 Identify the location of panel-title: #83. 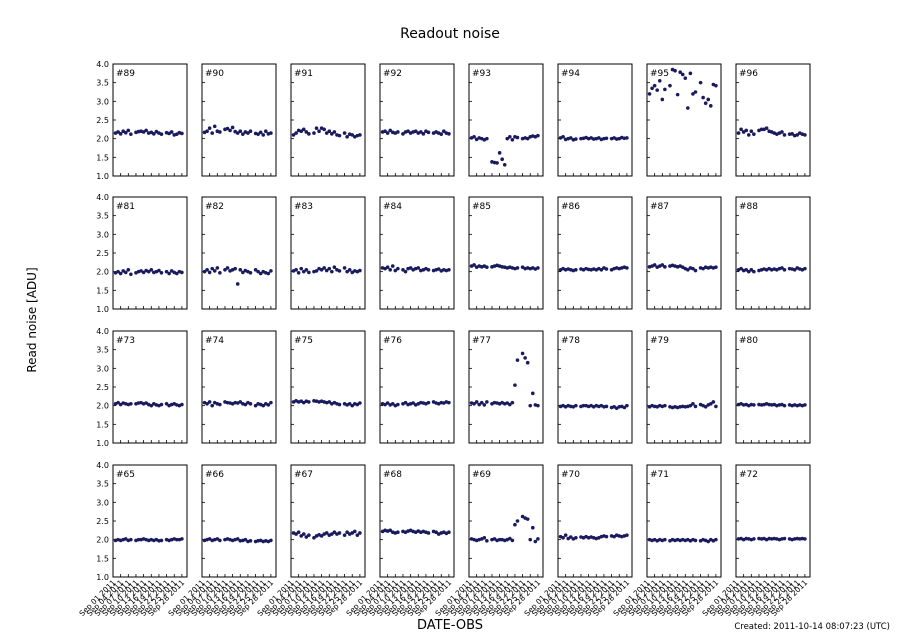
(303, 207).